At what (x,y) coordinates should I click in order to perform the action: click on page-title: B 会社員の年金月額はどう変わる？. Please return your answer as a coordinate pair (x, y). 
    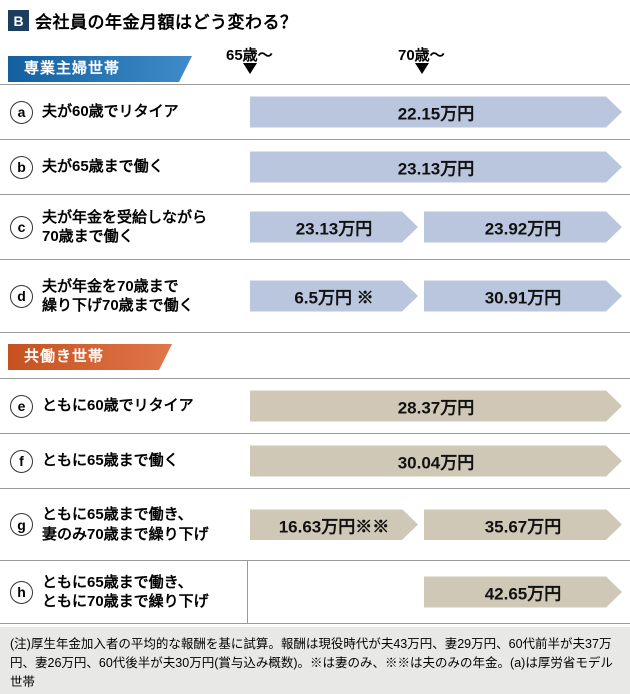
    Looking at the image, I should click on (153, 20).